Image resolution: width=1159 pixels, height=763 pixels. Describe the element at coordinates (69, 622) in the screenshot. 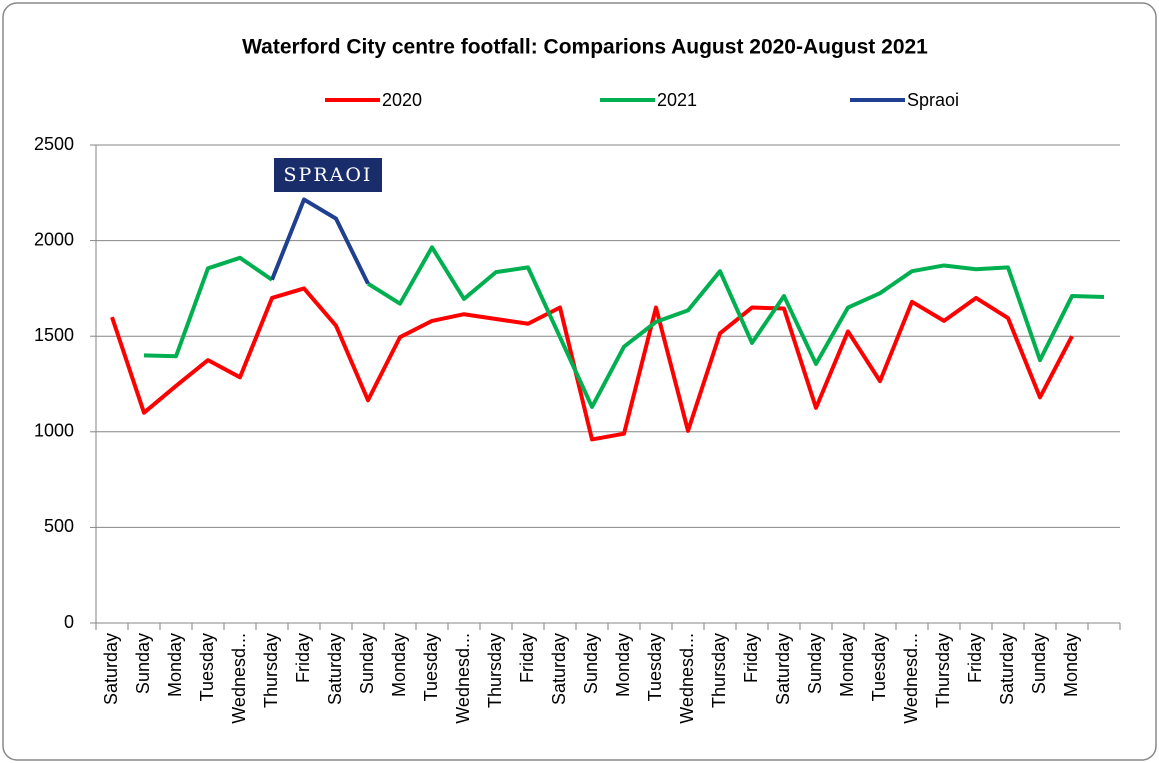

I see `y-tick-label: 0` at that location.